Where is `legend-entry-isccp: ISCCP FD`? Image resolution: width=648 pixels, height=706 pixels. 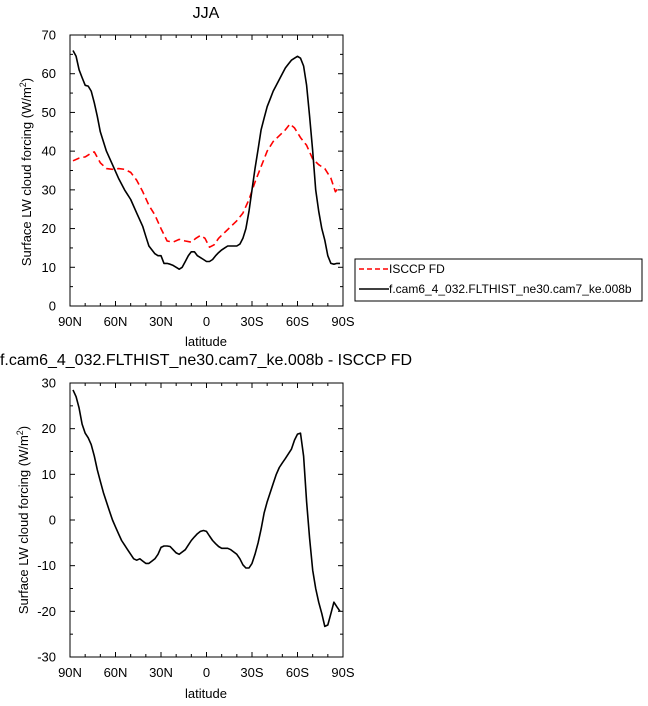
legend-entry-isccp: ISCCP FD is located at coordinates (417, 269).